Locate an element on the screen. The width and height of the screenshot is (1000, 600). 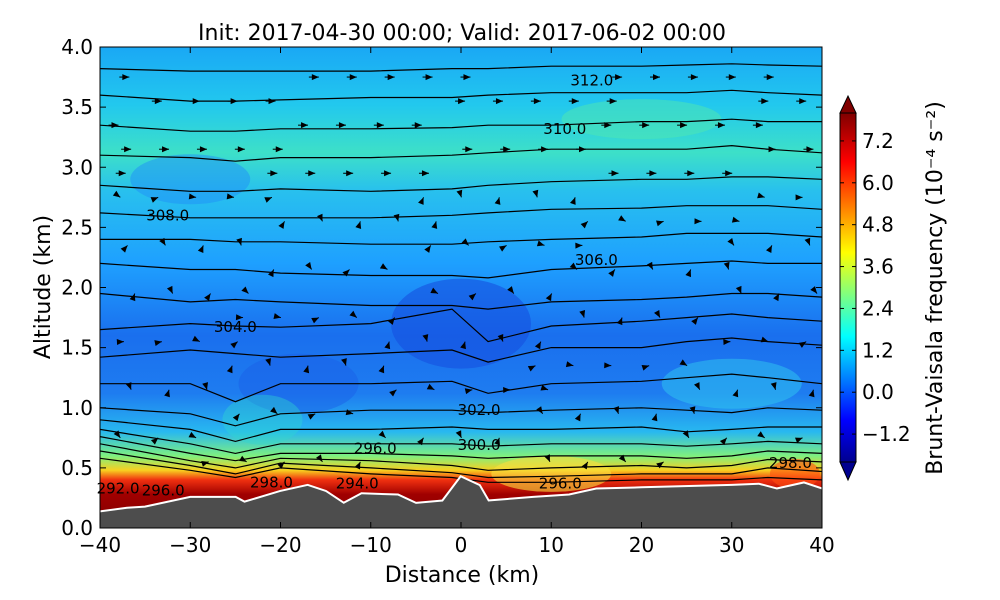
y-tick-label: 0.5 is located at coordinates (77, 468).